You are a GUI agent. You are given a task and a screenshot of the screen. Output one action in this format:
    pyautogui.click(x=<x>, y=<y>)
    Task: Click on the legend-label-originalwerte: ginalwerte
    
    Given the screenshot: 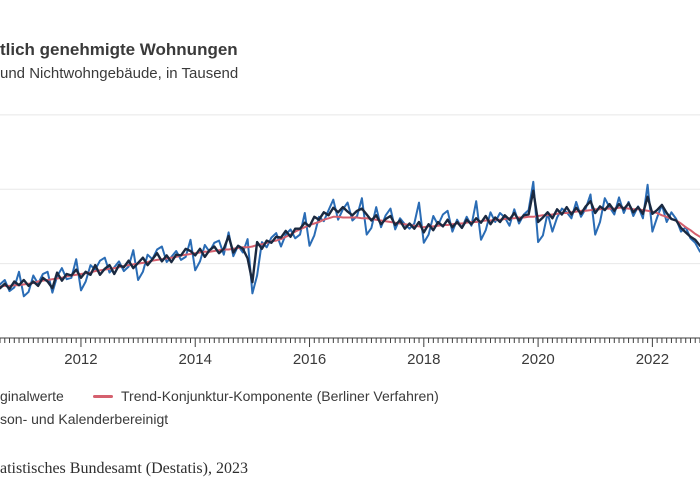 What is the action you would take?
    pyautogui.click(x=32, y=396)
    